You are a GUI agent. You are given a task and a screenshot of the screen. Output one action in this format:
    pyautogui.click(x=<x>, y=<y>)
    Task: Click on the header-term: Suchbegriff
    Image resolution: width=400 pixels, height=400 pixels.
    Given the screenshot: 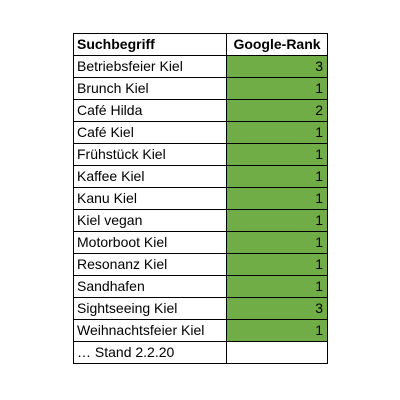 What is the action you would take?
    pyautogui.click(x=150, y=44)
    